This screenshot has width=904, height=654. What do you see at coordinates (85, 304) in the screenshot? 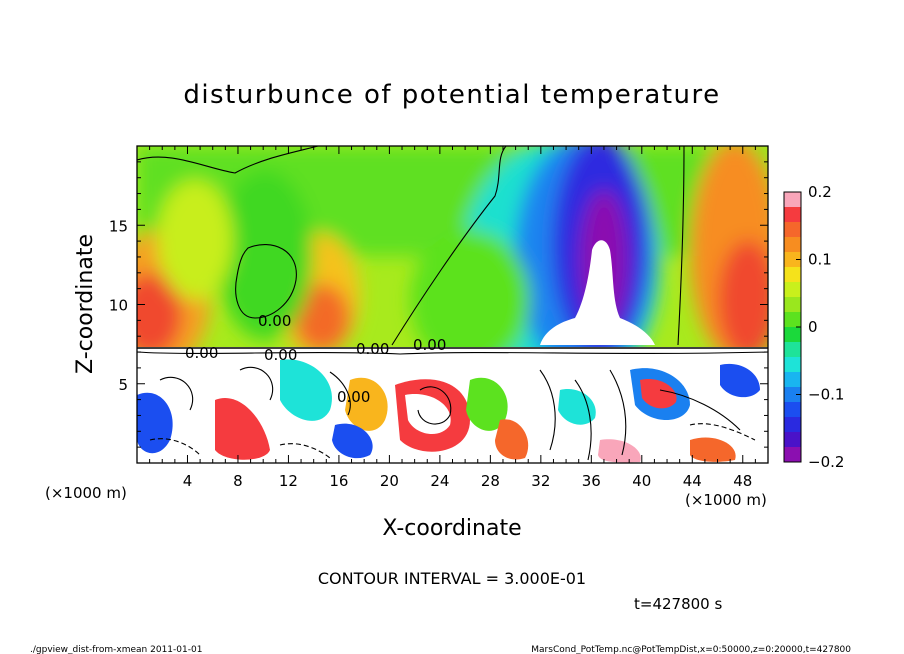
I see `y-axis-label: Z-coordinate` at bounding box center [85, 304].